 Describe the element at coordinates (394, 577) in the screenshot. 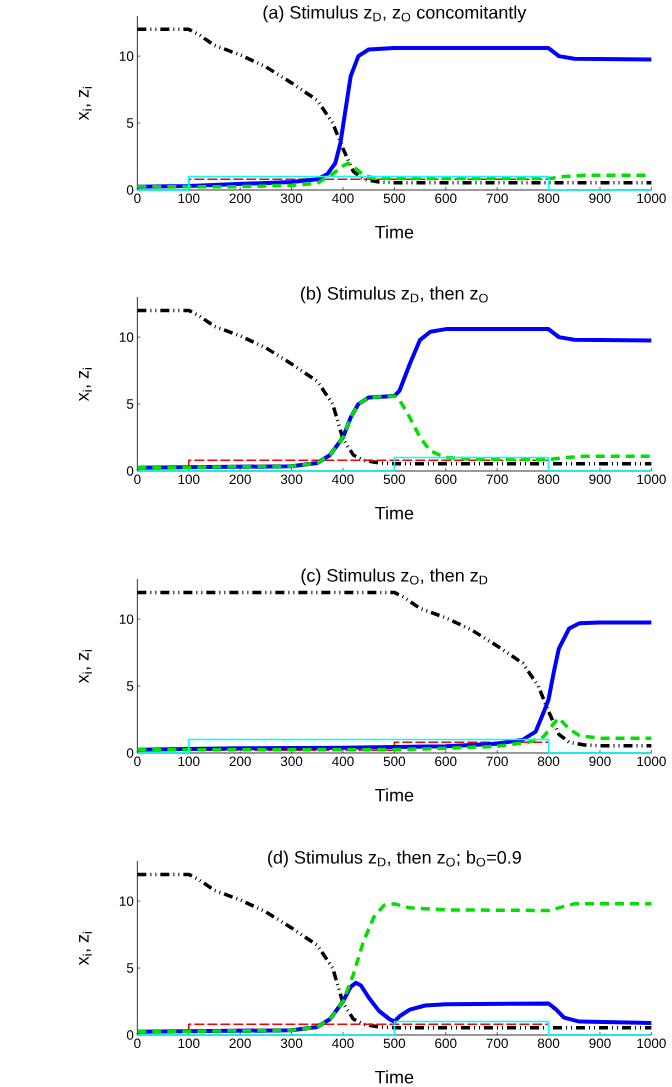

I see `chart-title: (c) Stimulus z$_{O}$, then z$_{D}$` at that location.